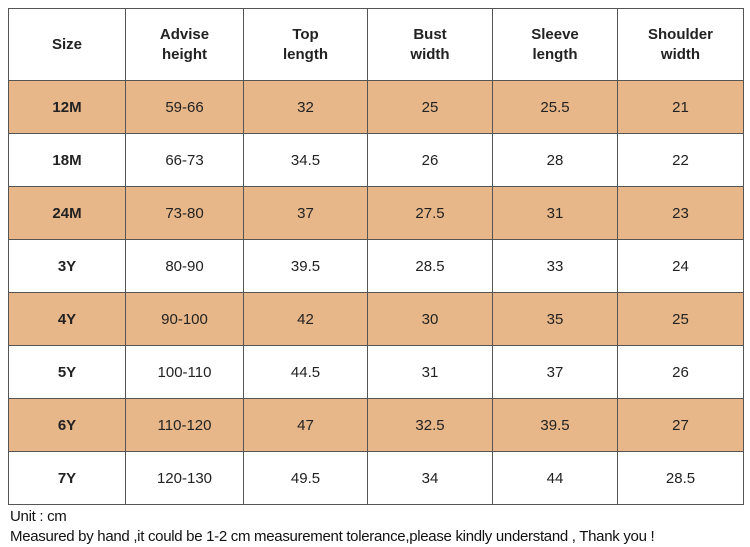 The width and height of the screenshot is (750, 547). I want to click on header-cell: Size, so click(67, 44).